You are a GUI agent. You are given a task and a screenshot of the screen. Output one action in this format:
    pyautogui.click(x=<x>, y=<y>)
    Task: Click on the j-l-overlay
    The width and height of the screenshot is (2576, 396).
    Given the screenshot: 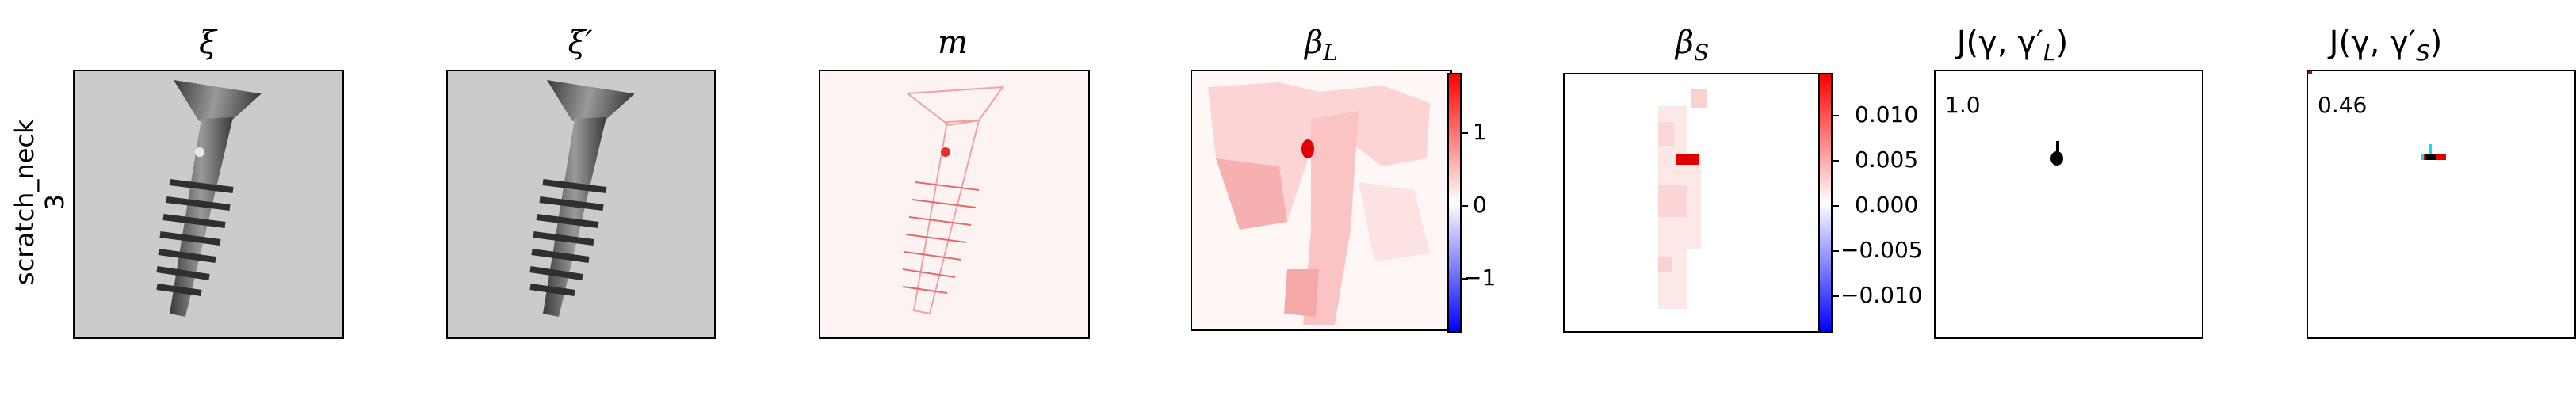 What is the action you would take?
    pyautogui.click(x=2056, y=153)
    